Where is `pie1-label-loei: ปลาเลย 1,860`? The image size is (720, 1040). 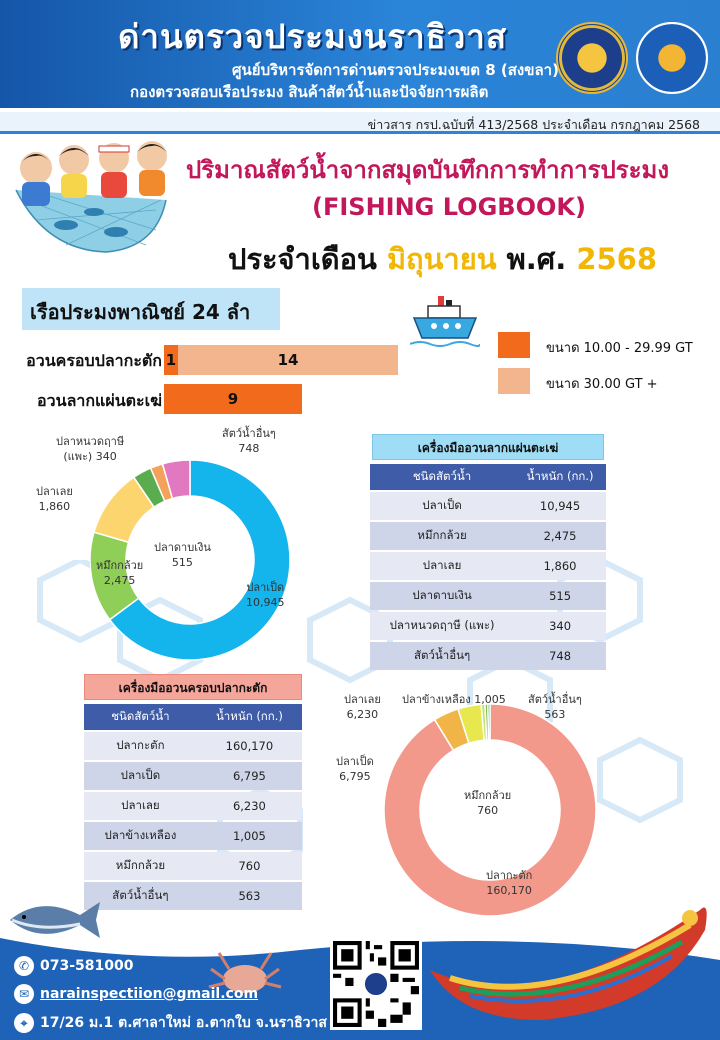 pie1-label-loei: ปลาเลย 1,860 is located at coordinates (54, 499).